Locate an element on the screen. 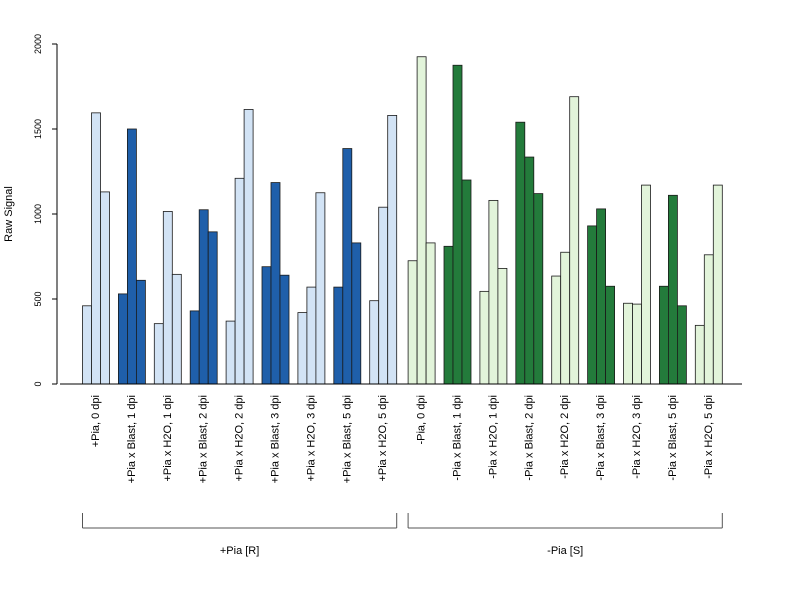  x-tick-label: -Pia x Blast, 5 dpi is located at coordinates (673, 438).